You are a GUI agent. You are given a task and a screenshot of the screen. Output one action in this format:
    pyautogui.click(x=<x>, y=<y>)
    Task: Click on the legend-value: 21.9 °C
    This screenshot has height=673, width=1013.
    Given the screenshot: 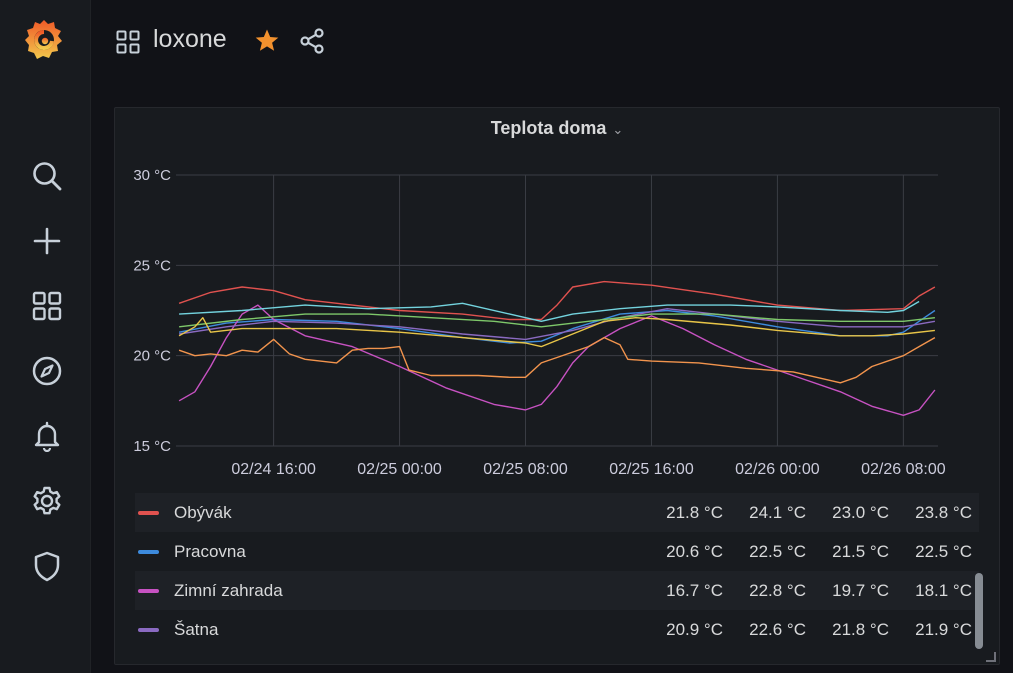 What is the action you would take?
    pyautogui.click(x=943, y=629)
    